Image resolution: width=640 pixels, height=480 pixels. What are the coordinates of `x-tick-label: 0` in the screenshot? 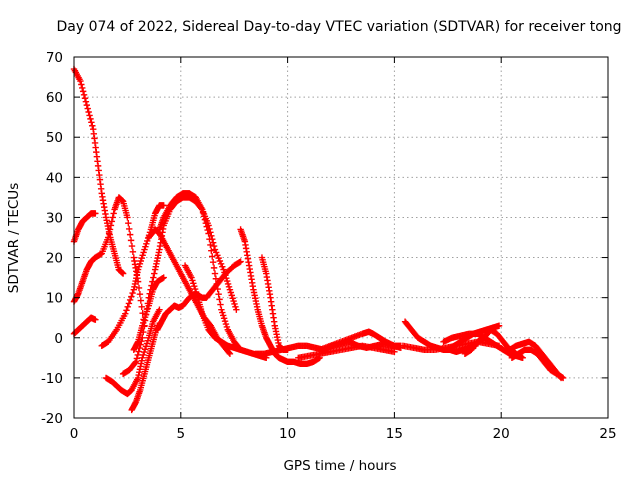 It's located at (74, 434).